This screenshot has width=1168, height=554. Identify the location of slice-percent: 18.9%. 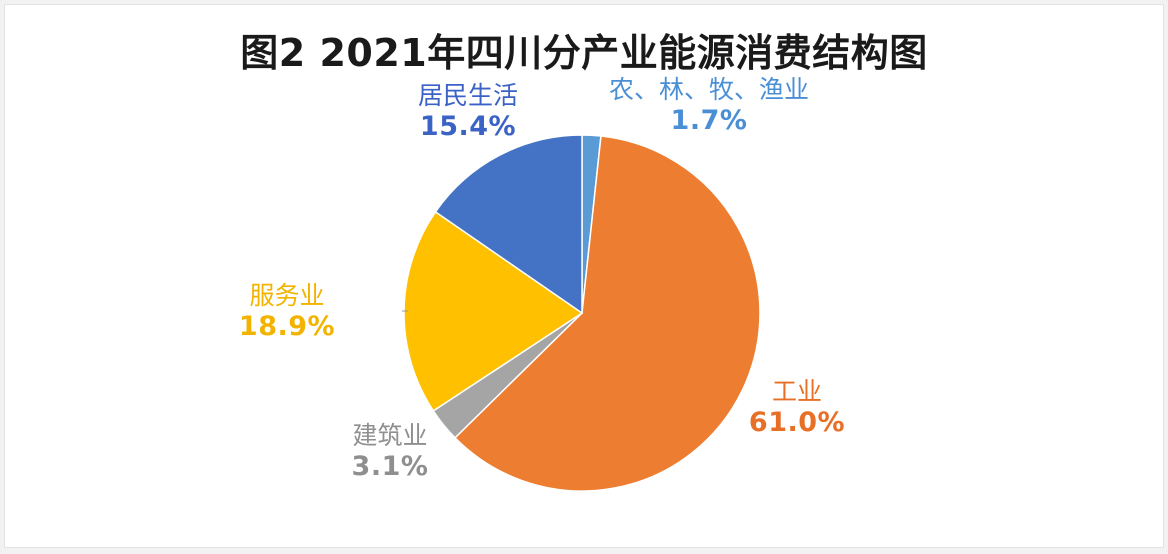
(287, 326).